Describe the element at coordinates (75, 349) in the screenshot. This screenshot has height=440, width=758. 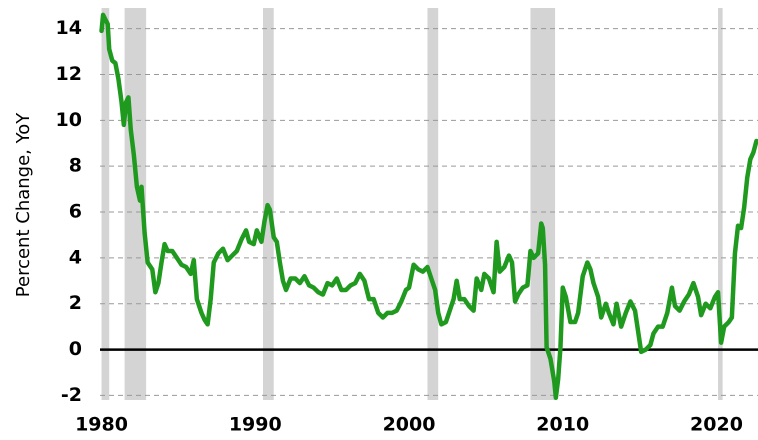
I see `y-tick-label: 0` at that location.